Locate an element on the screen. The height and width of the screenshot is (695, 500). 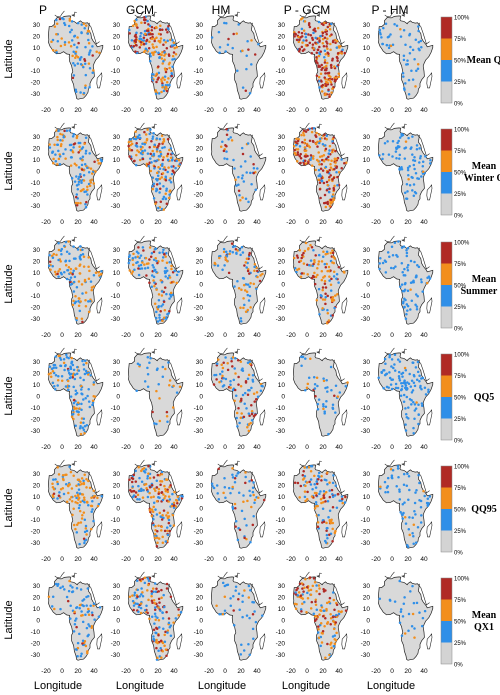
colorbar-tick-label: 25% is located at coordinates (460, 195).